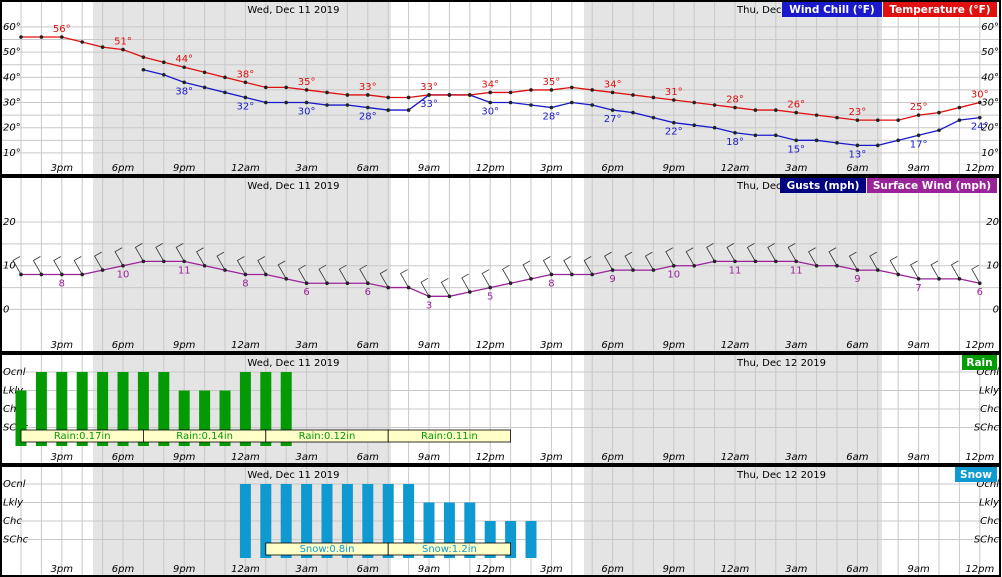 The width and height of the screenshot is (1002, 577). What do you see at coordinates (858, 154) in the screenshot?
I see `data-label: 13°` at bounding box center [858, 154].